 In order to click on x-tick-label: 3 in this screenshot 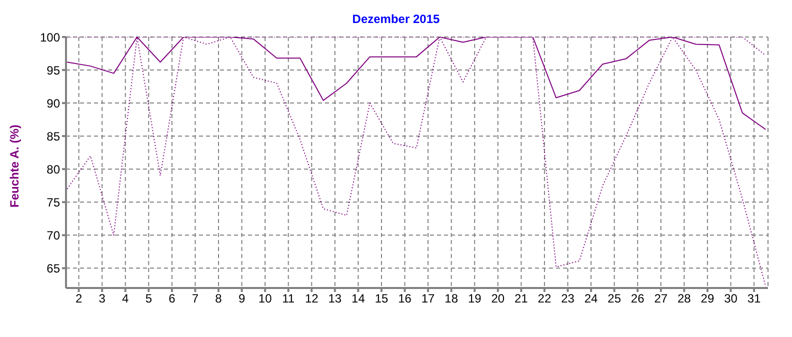, I will do `click(102, 299)`.